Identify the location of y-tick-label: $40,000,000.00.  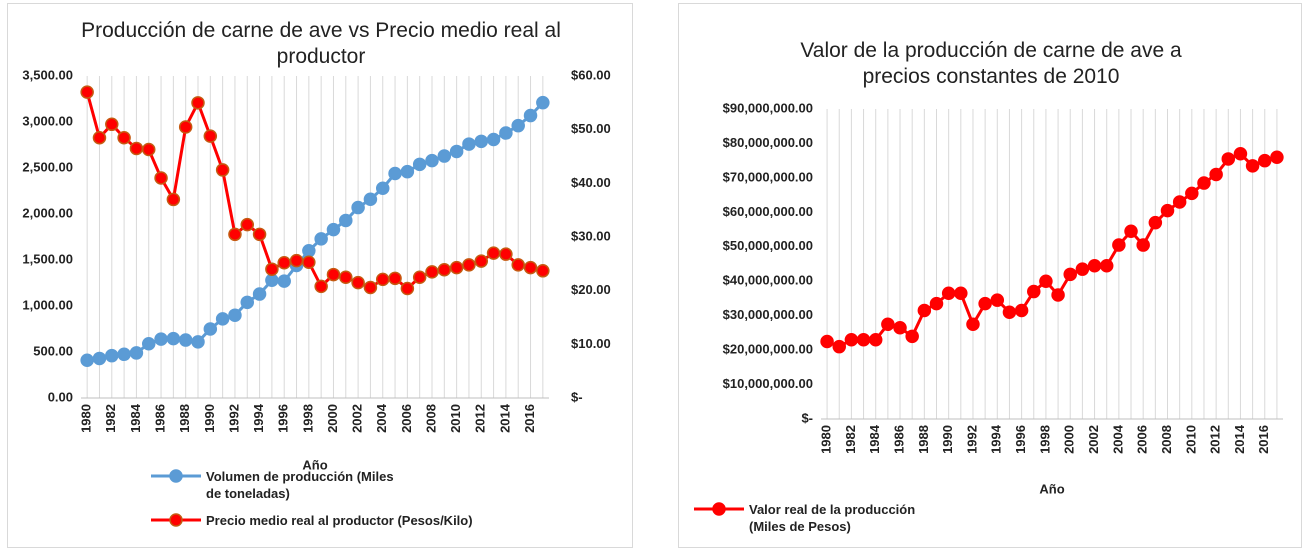
(768, 280).